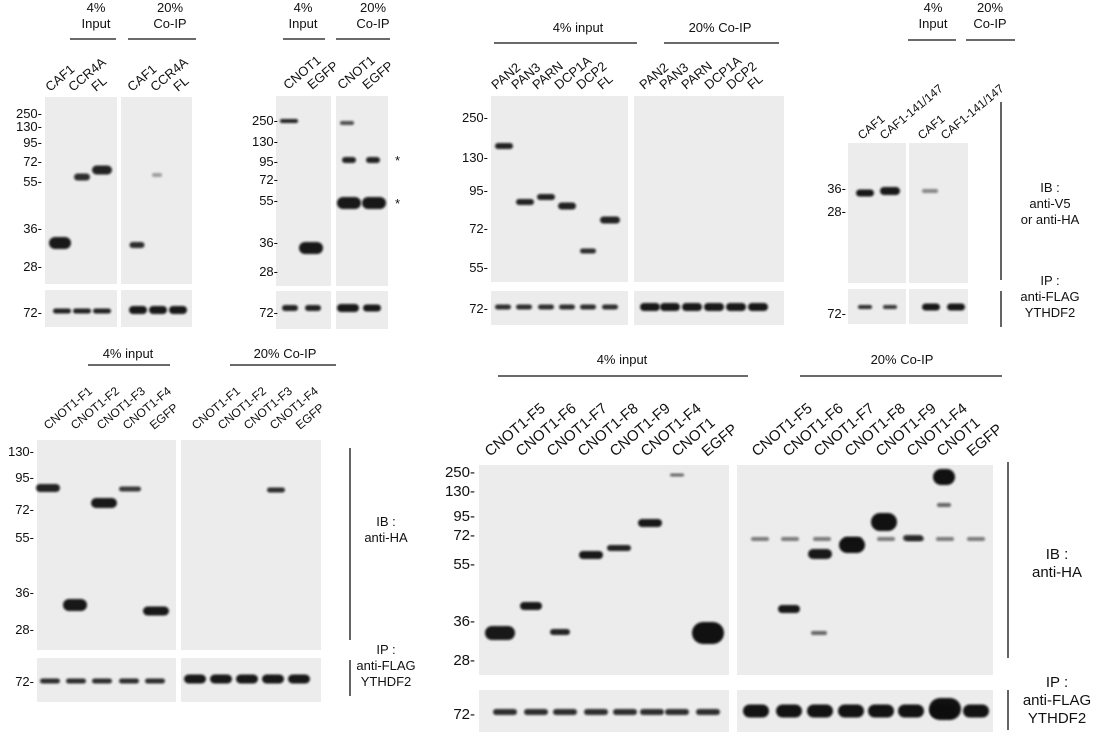 This screenshot has height=747, width=1107. What do you see at coordinates (972, 111) in the screenshot?
I see `lane-label: CAF1-141/147` at bounding box center [972, 111].